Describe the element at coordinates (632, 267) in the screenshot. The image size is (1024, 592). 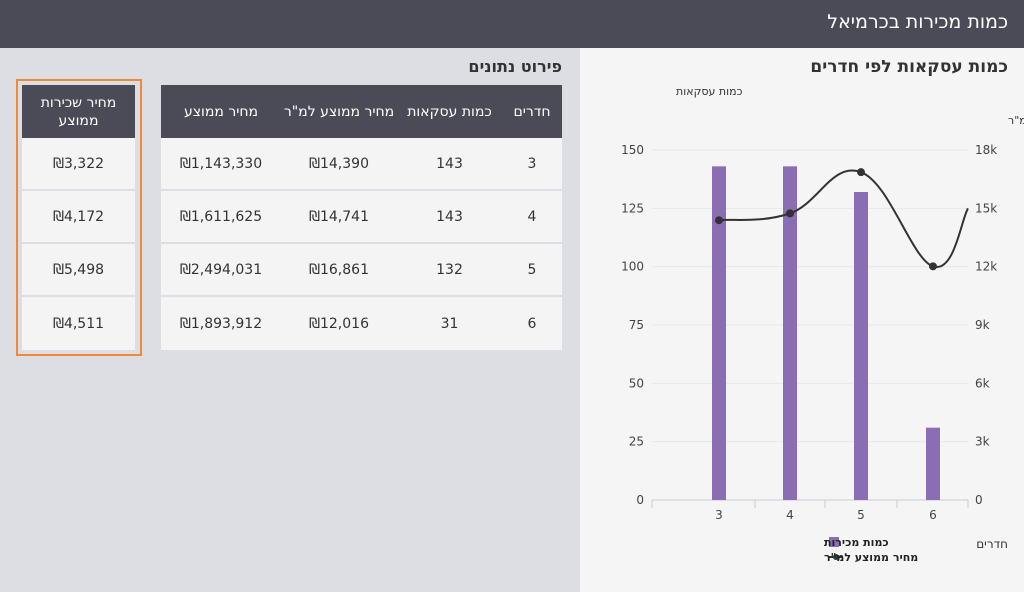
I see `left-tick-label: 100` at that location.